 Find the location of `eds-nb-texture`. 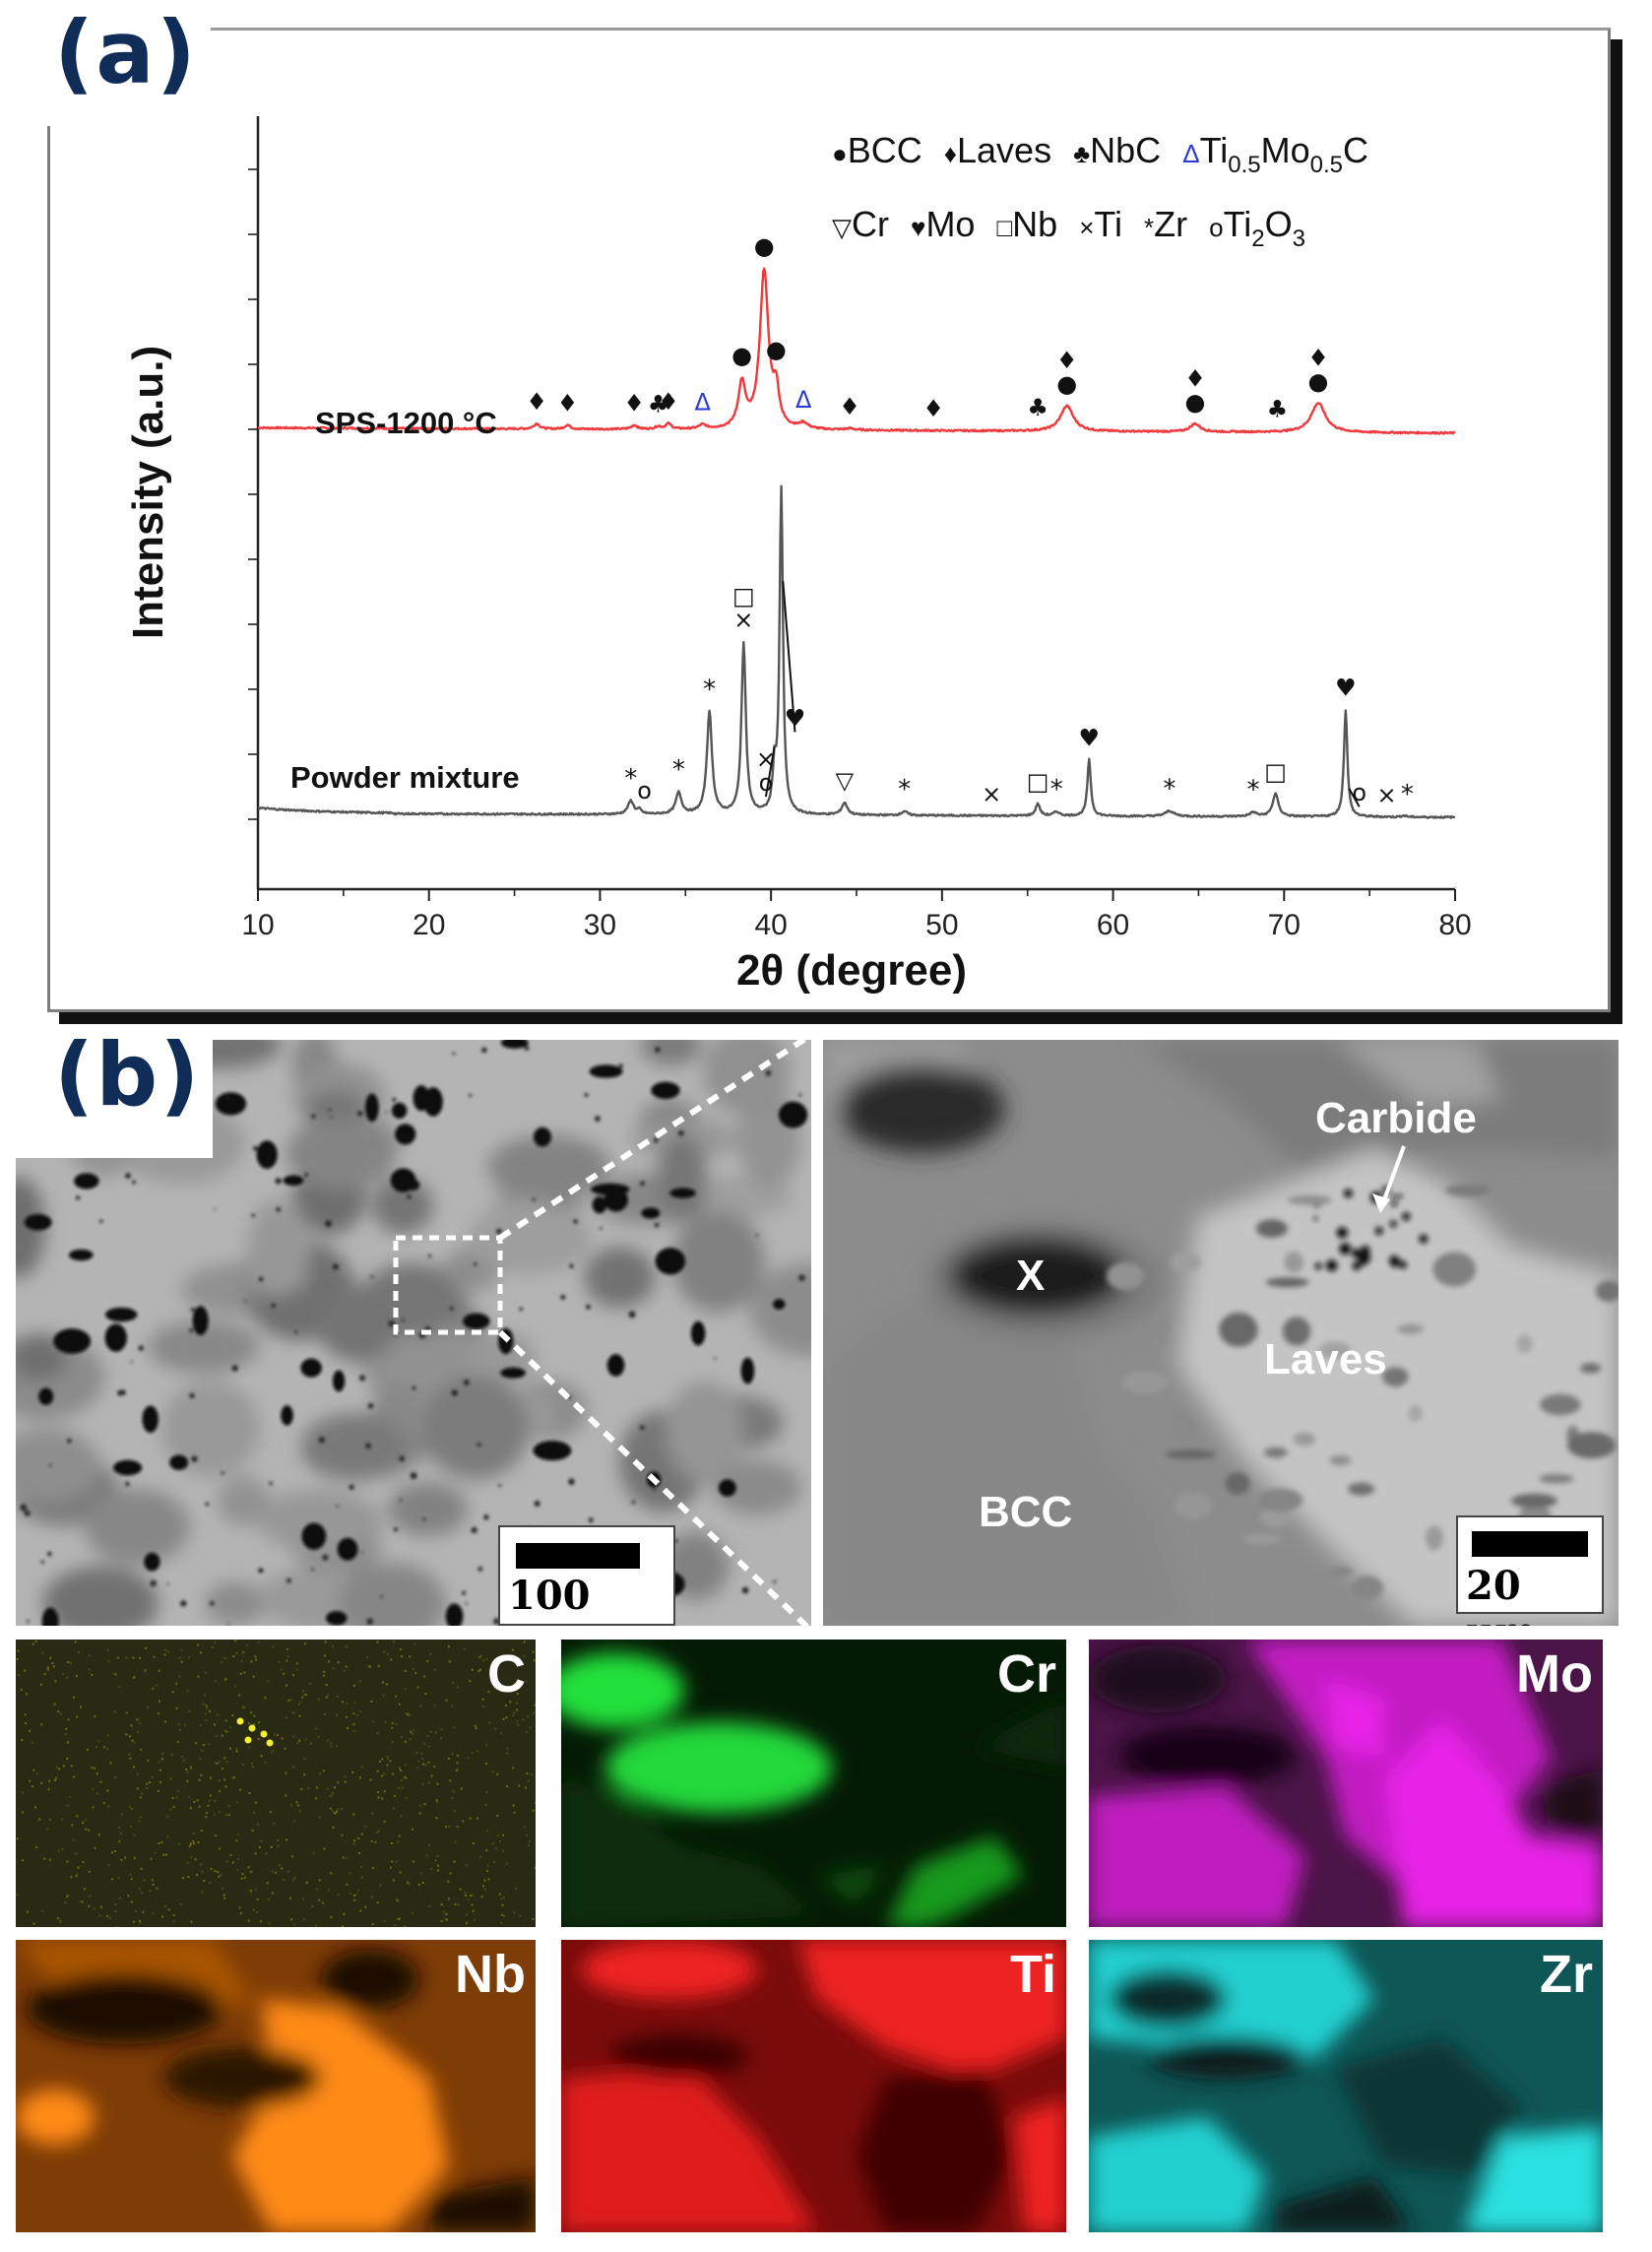

eds-nb-texture is located at coordinates (276, 2086).